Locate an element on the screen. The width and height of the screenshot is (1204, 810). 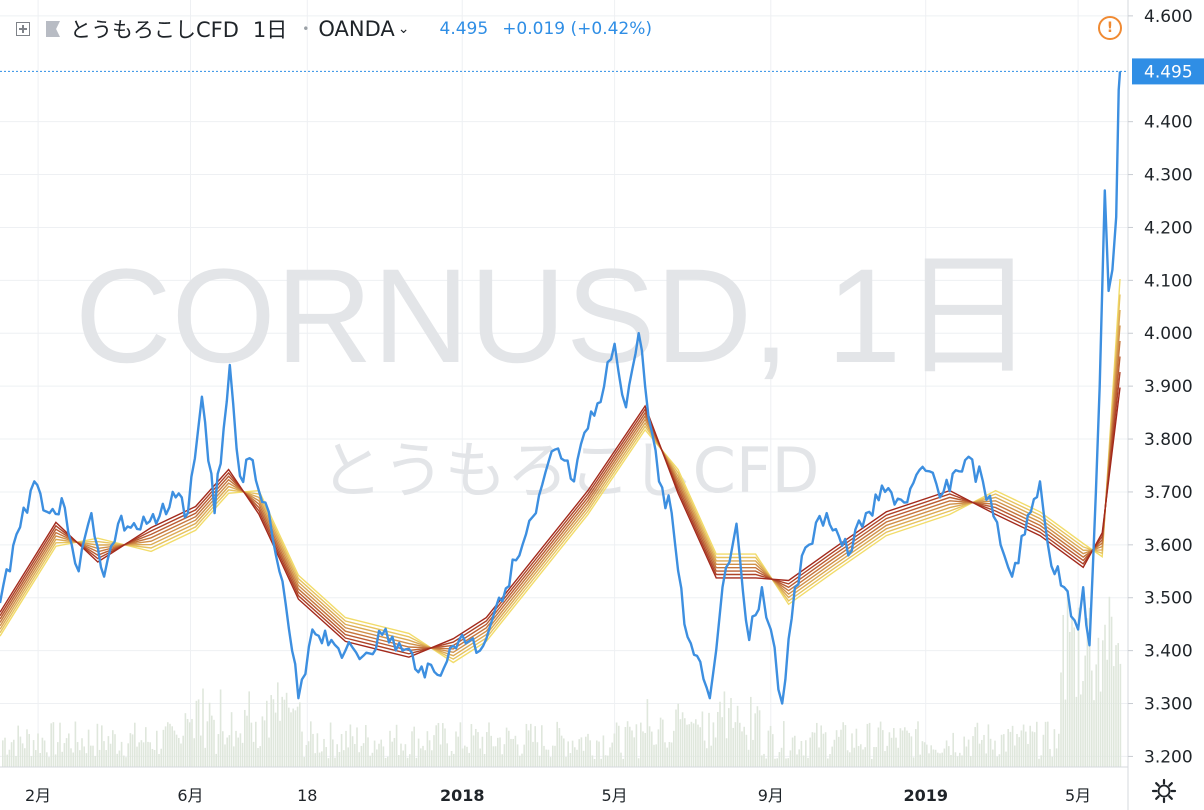
plus-square-icon is located at coordinates (23, 29).